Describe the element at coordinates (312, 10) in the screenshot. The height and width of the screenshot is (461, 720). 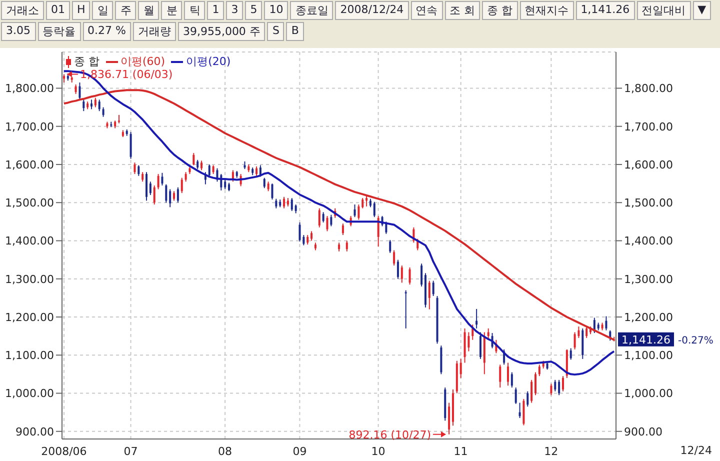
I see `text: 종료일` at that location.